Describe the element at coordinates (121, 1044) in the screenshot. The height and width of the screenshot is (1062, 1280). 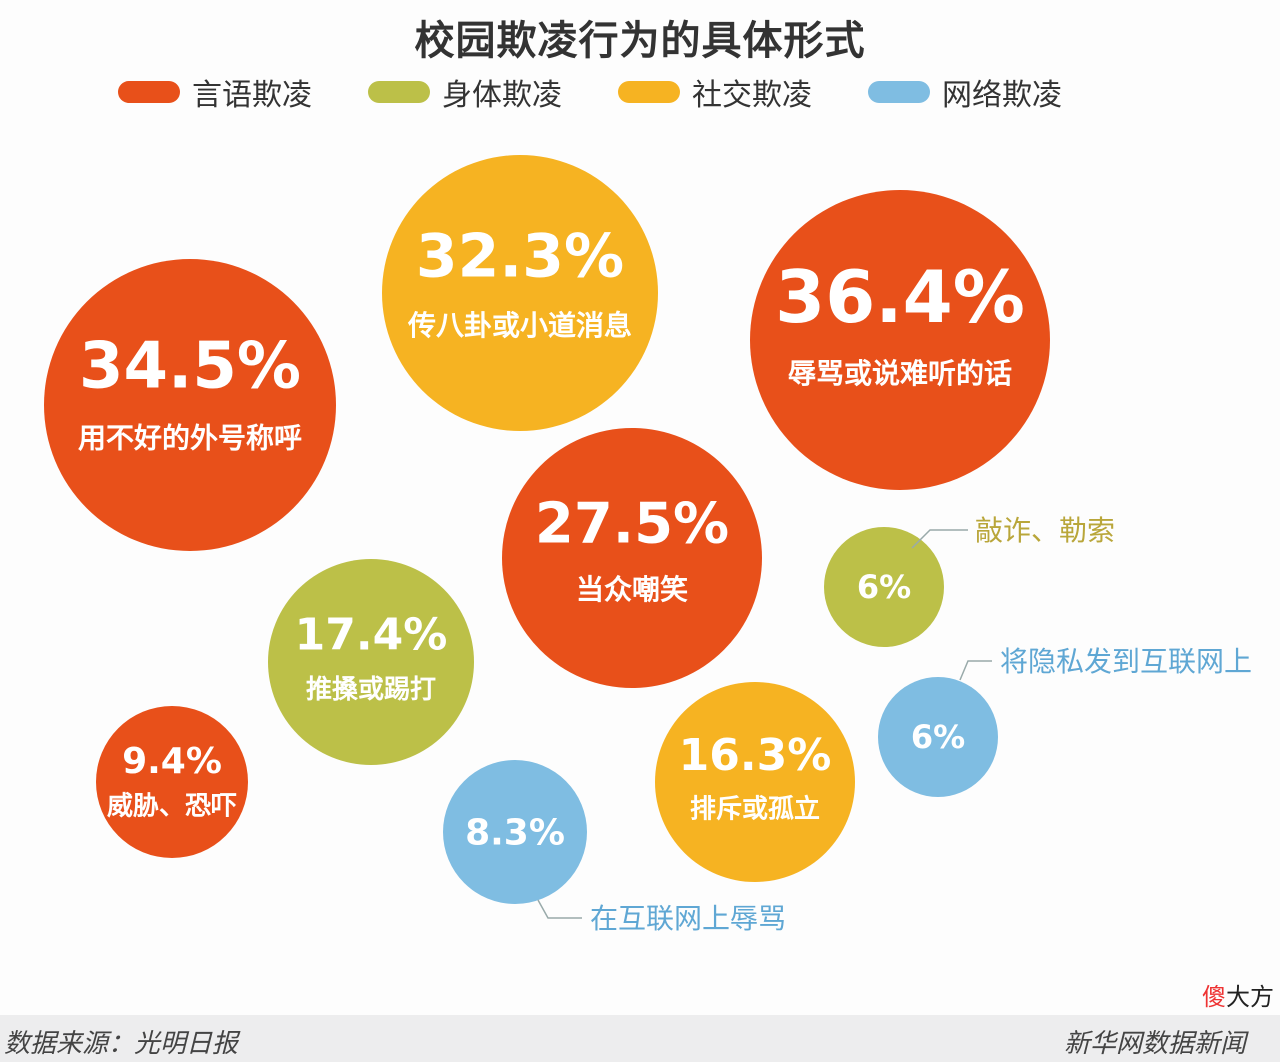
I see `data-source: 数据来源：光明日报` at that location.